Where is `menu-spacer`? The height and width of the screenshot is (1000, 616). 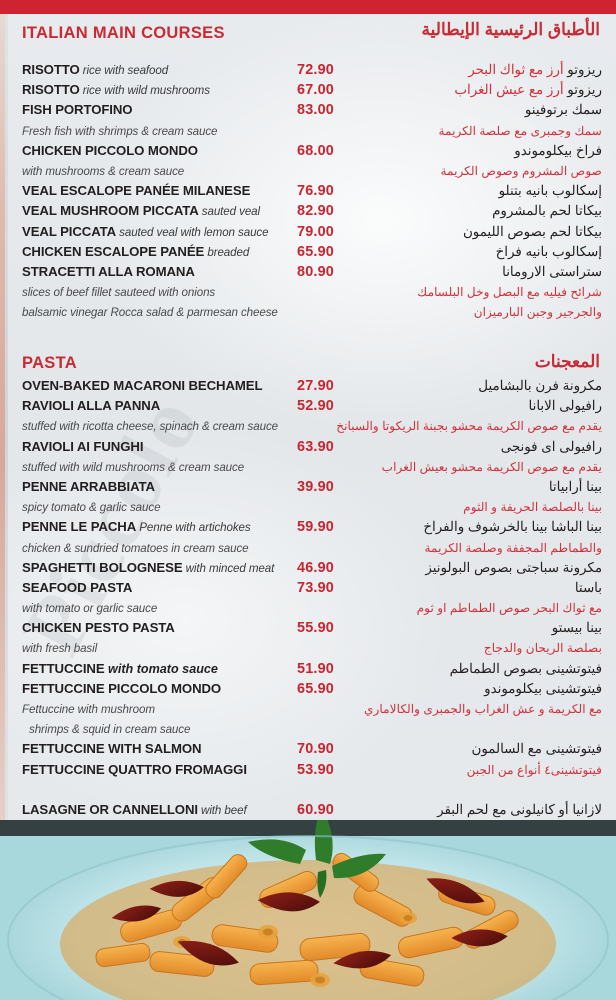
menu-spacer is located at coordinates (178, 790).